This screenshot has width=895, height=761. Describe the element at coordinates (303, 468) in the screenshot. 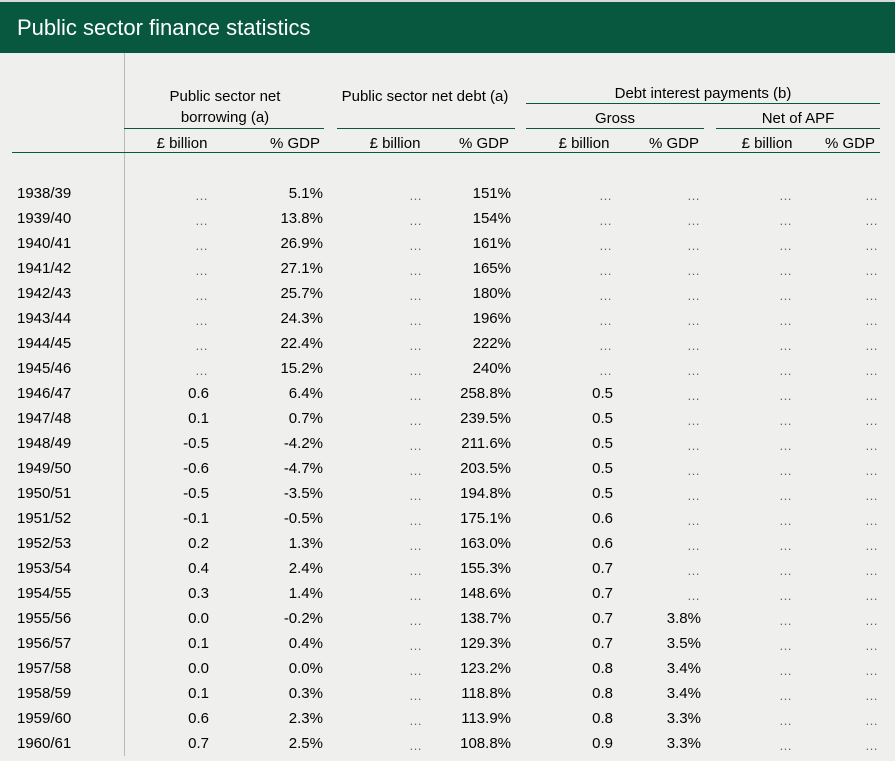

I see `cell-borrowing-gdp: -4.7%` at that location.